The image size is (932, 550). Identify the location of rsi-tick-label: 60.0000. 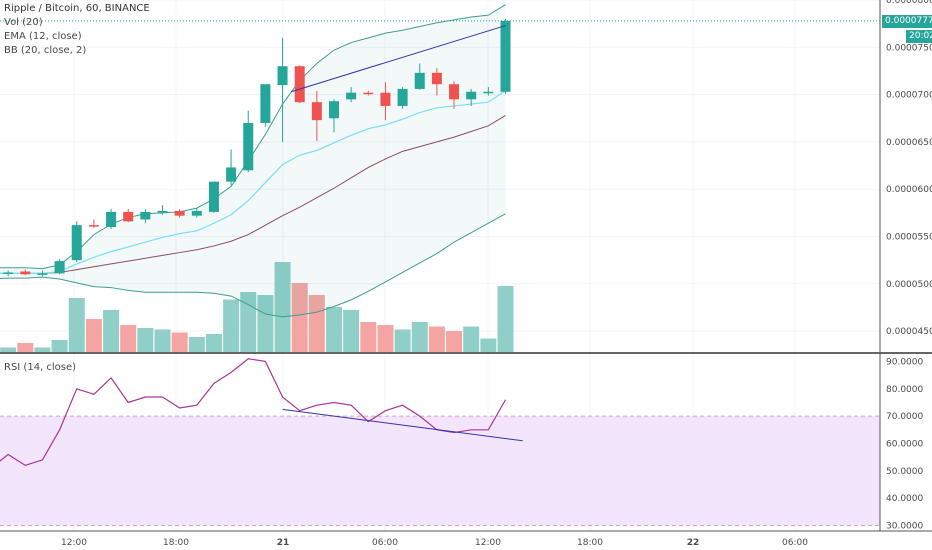
(904, 445).